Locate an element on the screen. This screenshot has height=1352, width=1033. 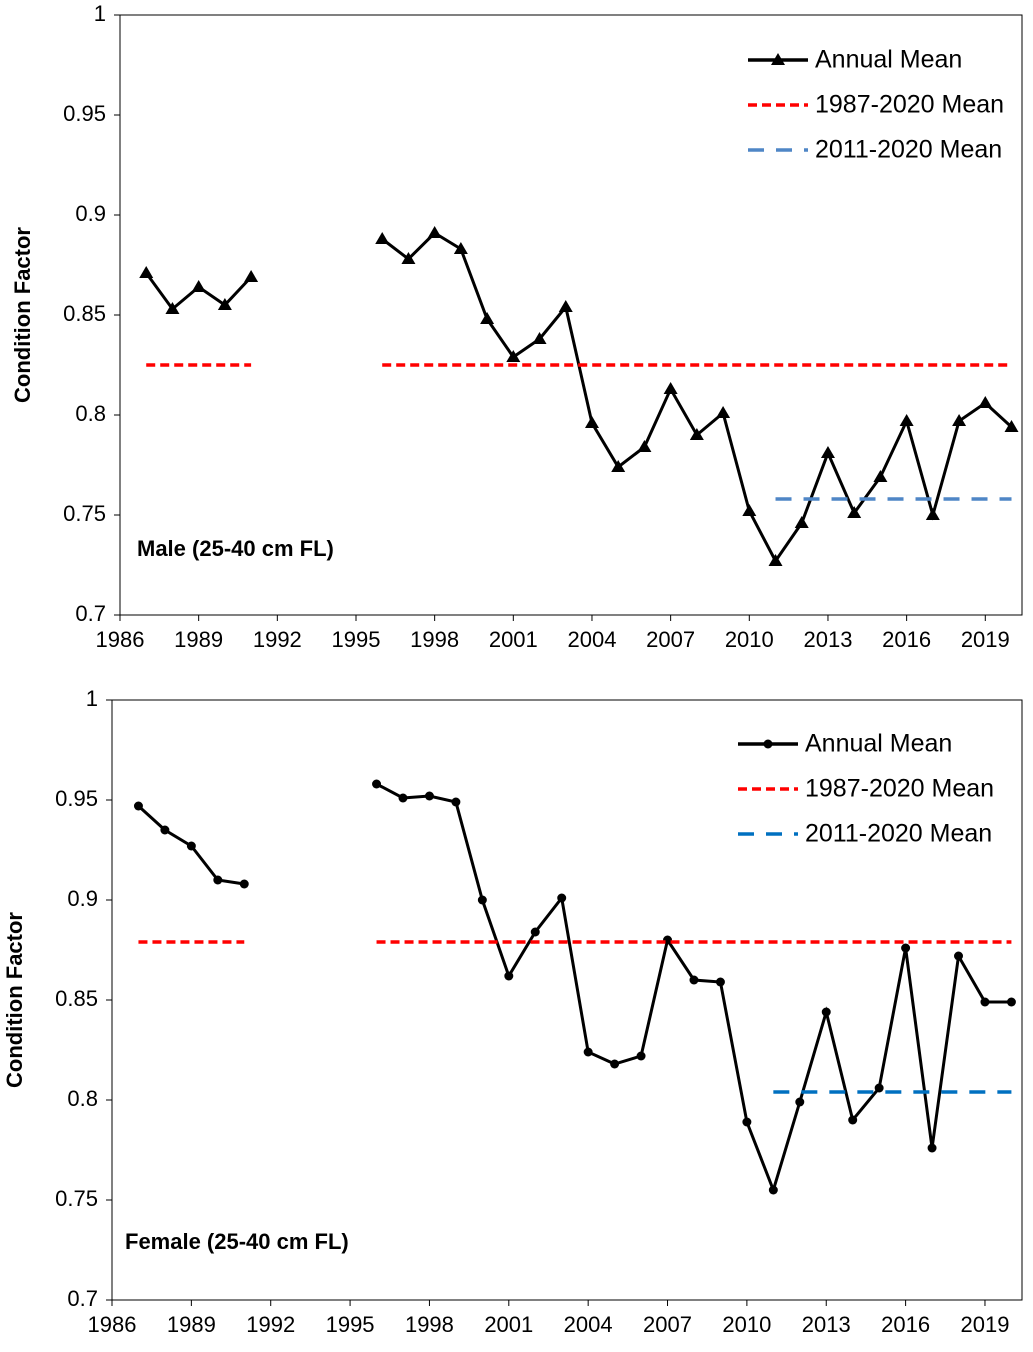
legend-label: 1987-2020 Mean is located at coordinates (909, 105).